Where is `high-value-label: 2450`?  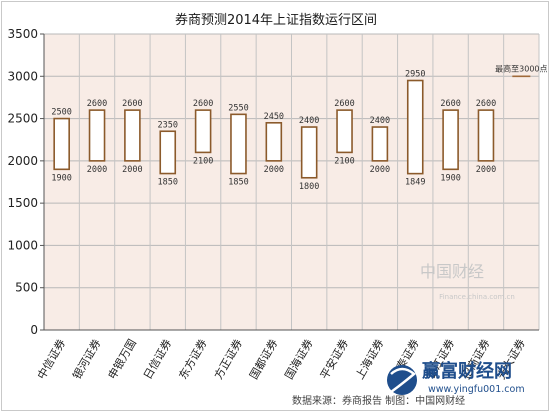
high-value-label: 2450 is located at coordinates (274, 117).